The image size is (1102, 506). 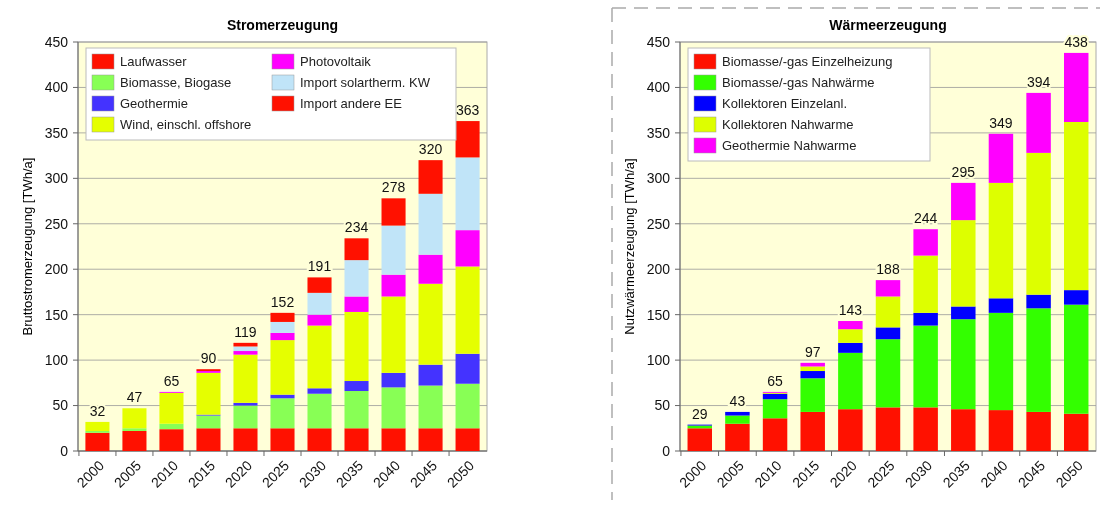 What do you see at coordinates (888, 25) in the screenshot?
I see `chart-title: Wärmeerzeugung` at bounding box center [888, 25].